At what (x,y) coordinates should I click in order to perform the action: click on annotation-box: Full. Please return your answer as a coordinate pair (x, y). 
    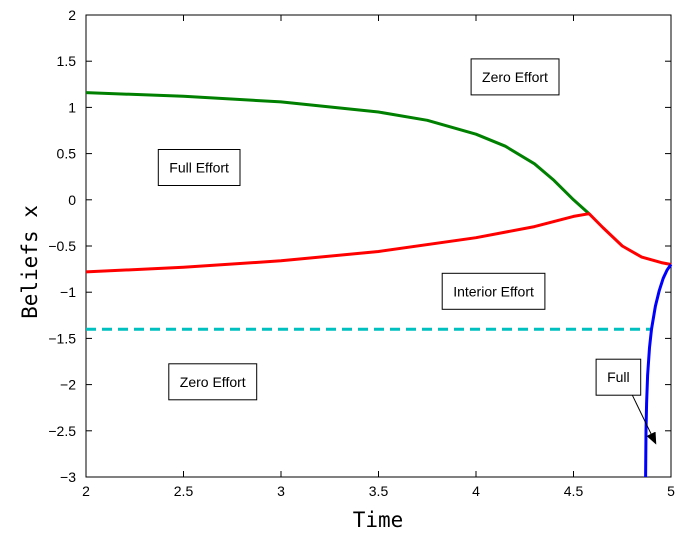
    Looking at the image, I should click on (626, 401).